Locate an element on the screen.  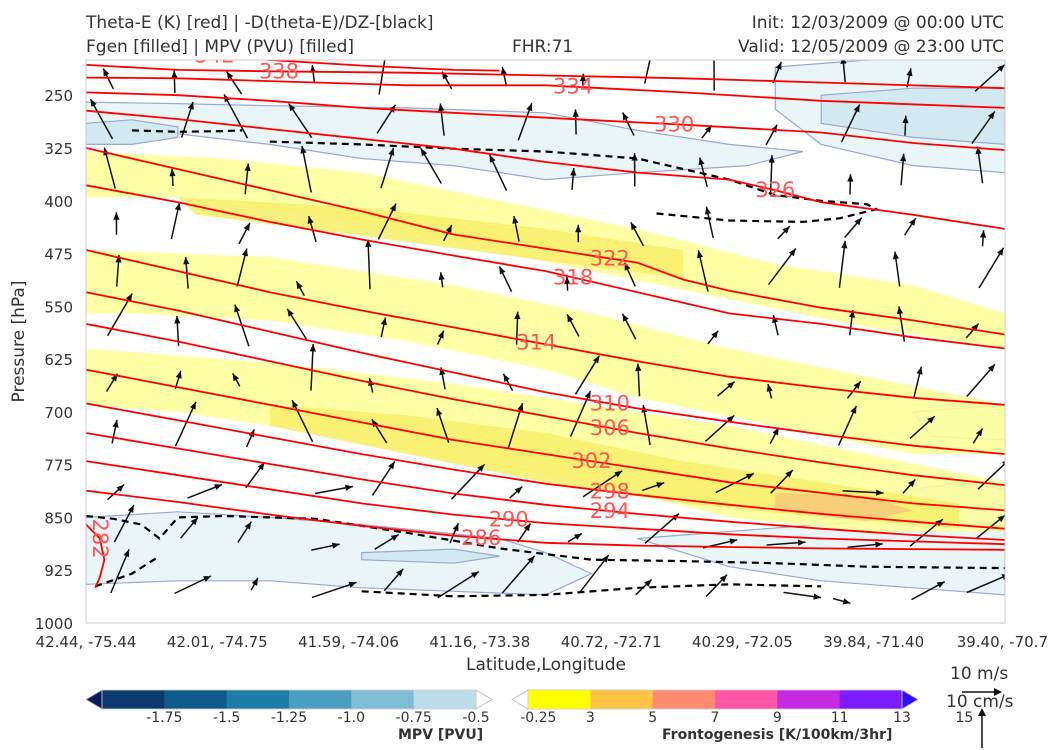
mpv-colorbar-tick: -1.25 is located at coordinates (289, 718).